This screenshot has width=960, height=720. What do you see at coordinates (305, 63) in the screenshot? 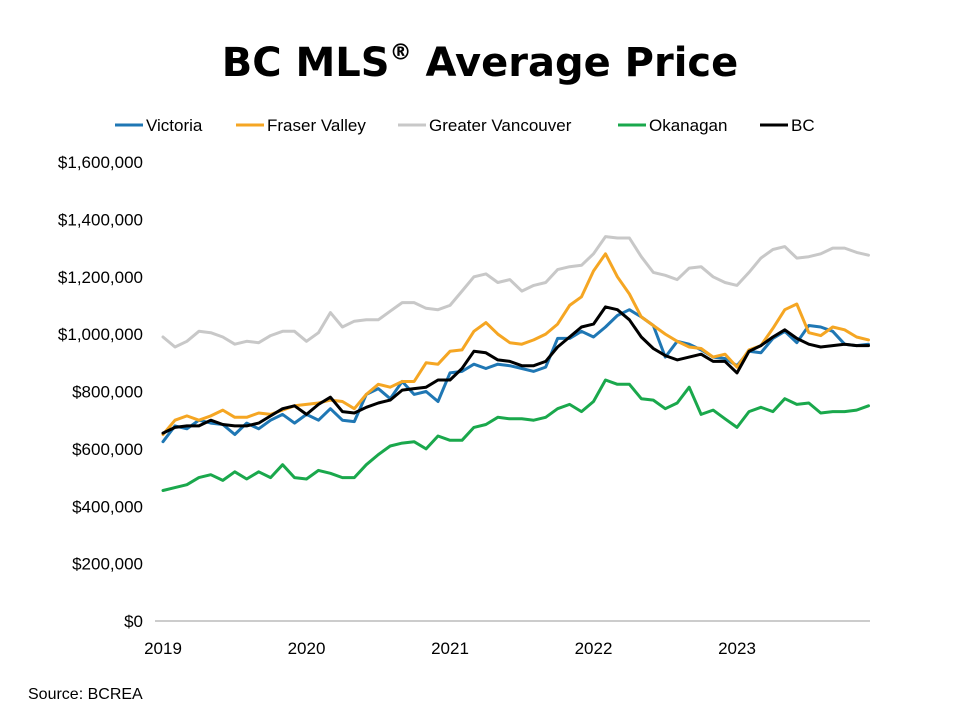
I see `chart-title-main: BC MLS` at bounding box center [305, 63].